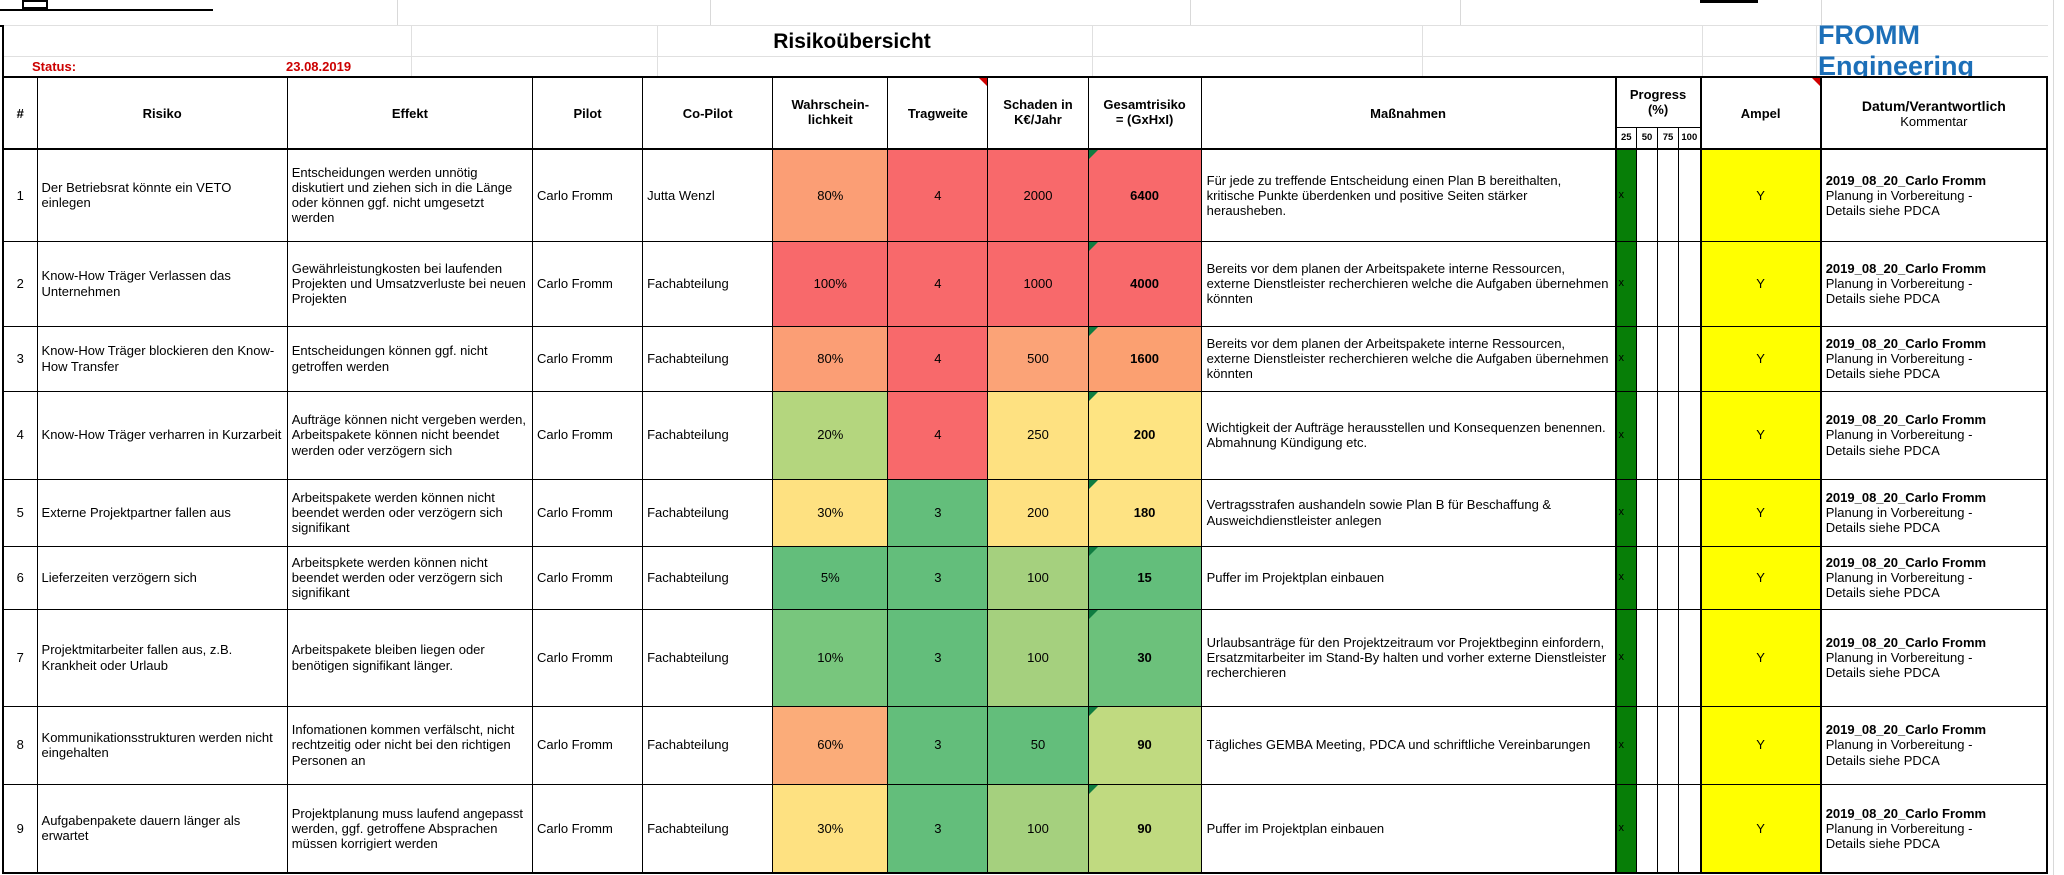 Image resolution: width=2064 pixels, height=875 pixels. What do you see at coordinates (162, 195) in the screenshot?
I see `cell-risiko: Der Betriebsrat könnte ein VETO einlegen` at bounding box center [162, 195].